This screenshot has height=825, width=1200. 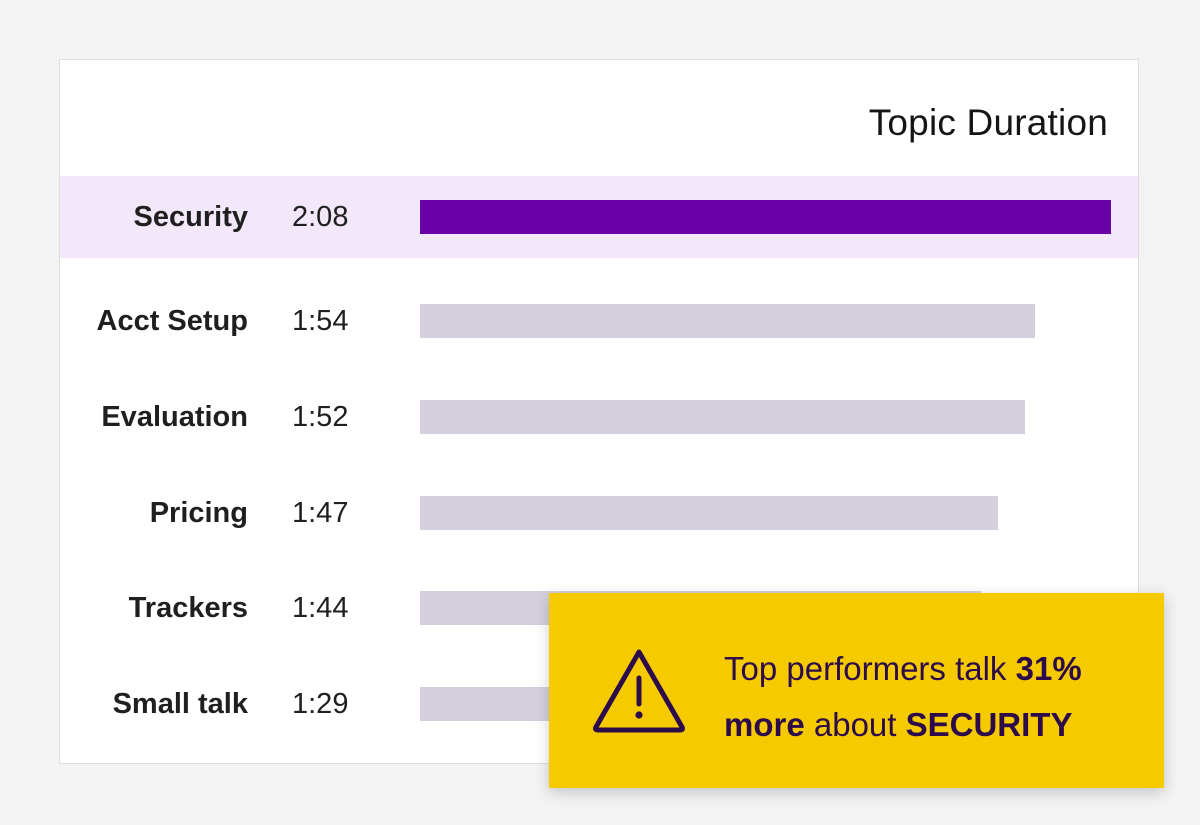 What do you see at coordinates (320, 608) in the screenshot?
I see `duration-label: 1:44` at bounding box center [320, 608].